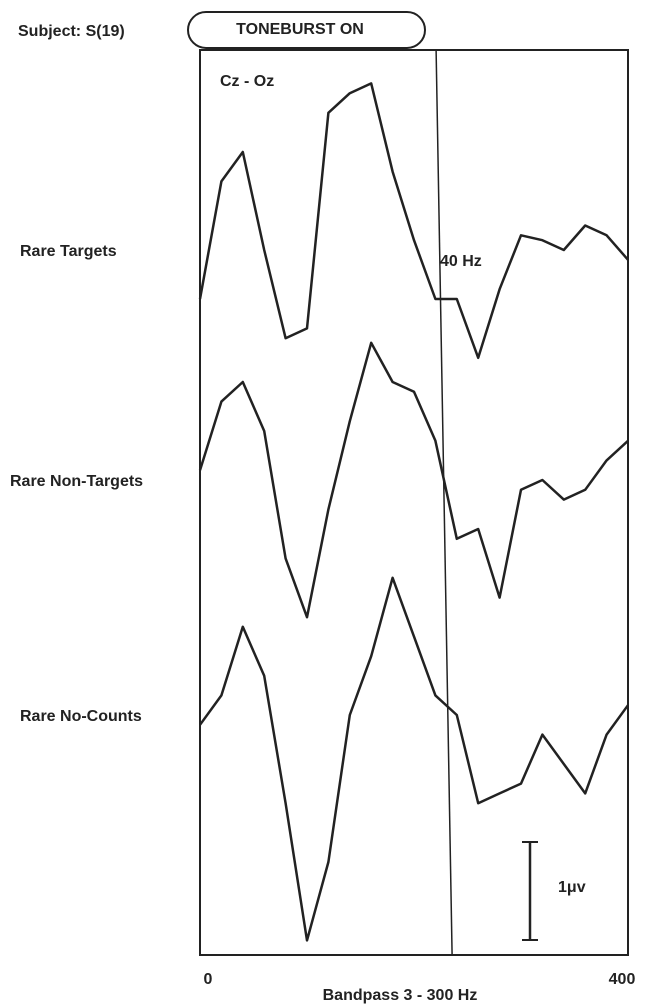  What do you see at coordinates (444, 502) in the screenshot?
I see `boundary-line` at bounding box center [444, 502].